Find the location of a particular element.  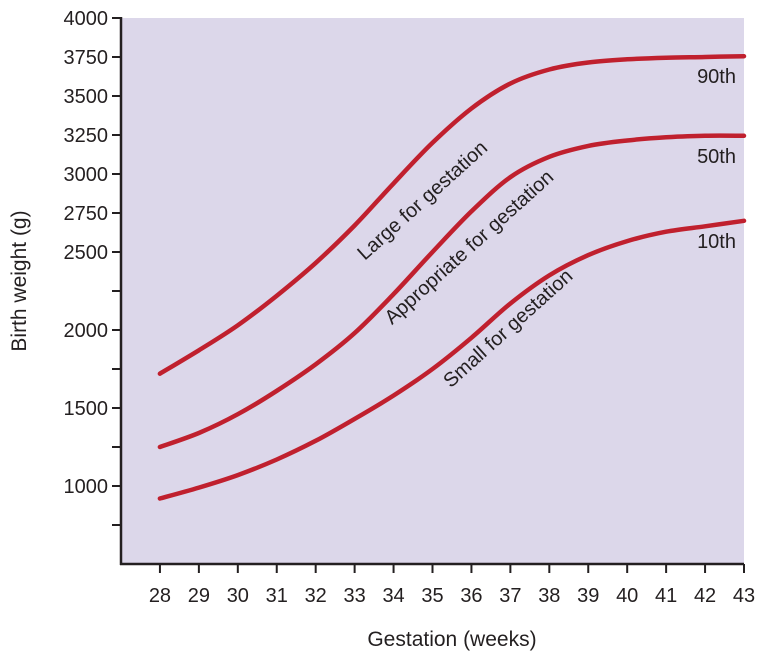

x-tick-label: 39 is located at coordinates (588, 596).